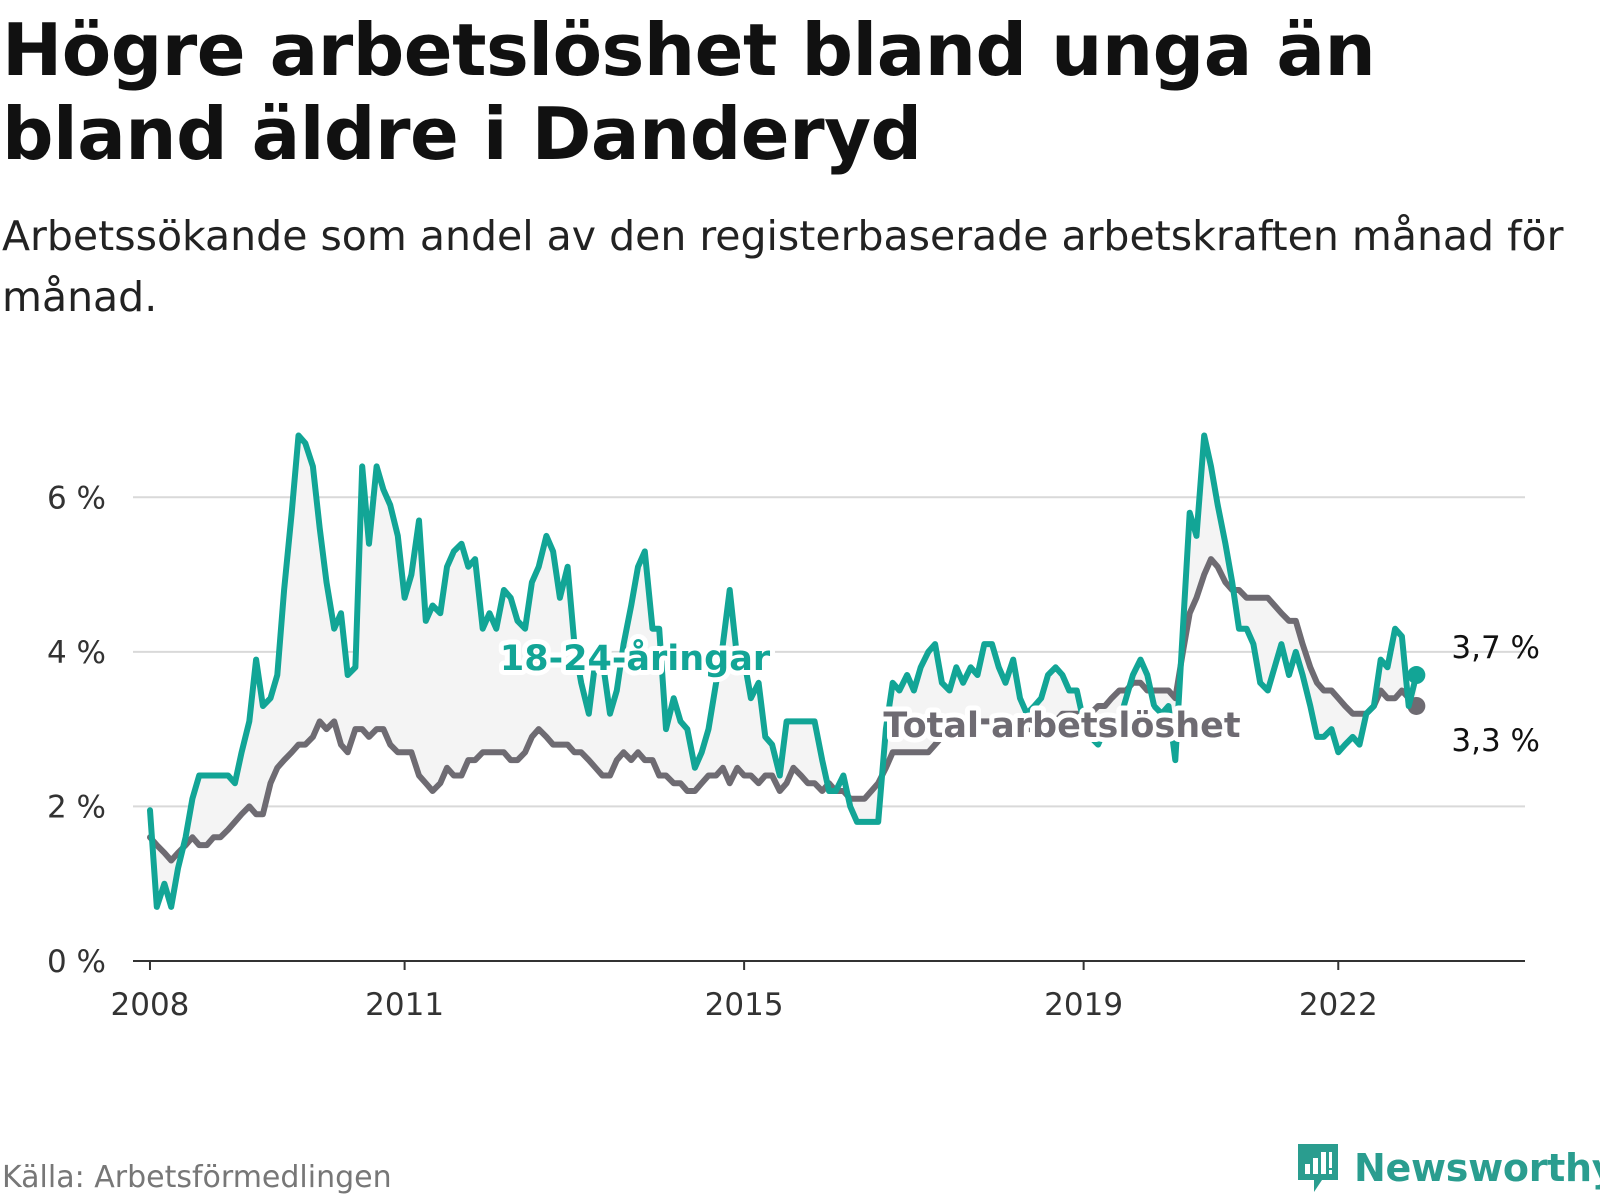  I want to click on x-tick-label-2015: 2015, so click(744, 1005).